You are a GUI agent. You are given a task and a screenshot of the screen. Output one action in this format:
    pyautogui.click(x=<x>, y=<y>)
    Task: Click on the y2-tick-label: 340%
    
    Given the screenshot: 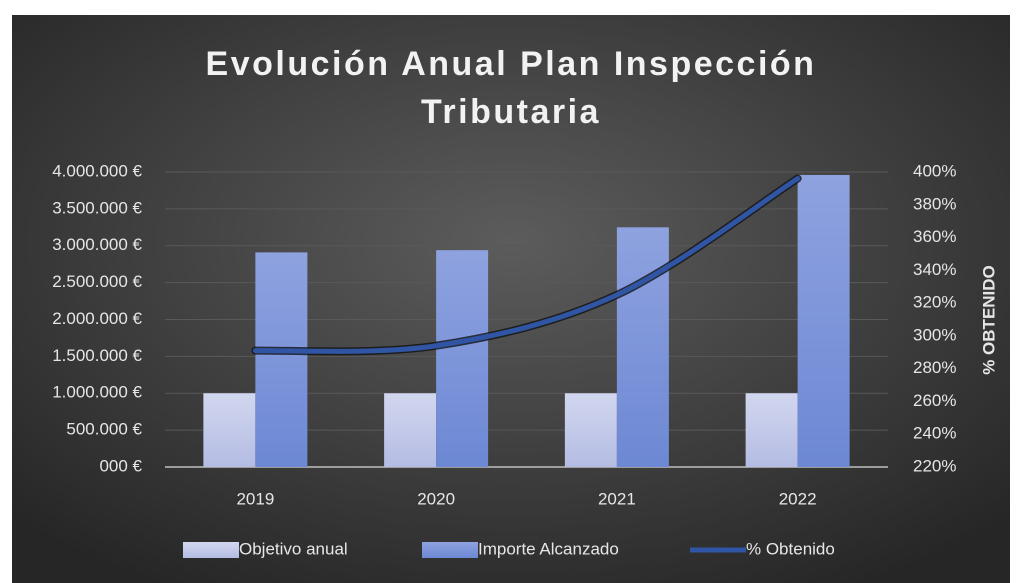 What is the action you would take?
    pyautogui.click(x=934, y=269)
    